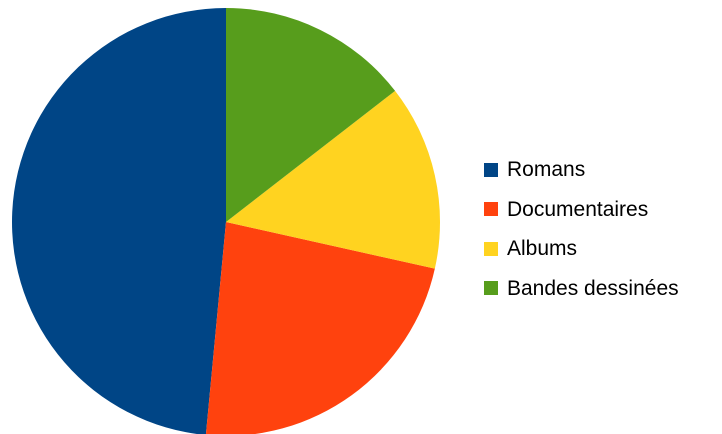 The height and width of the screenshot is (434, 722). What do you see at coordinates (578, 209) in the screenshot?
I see `legend-label-documentaires: Documentaires` at bounding box center [578, 209].